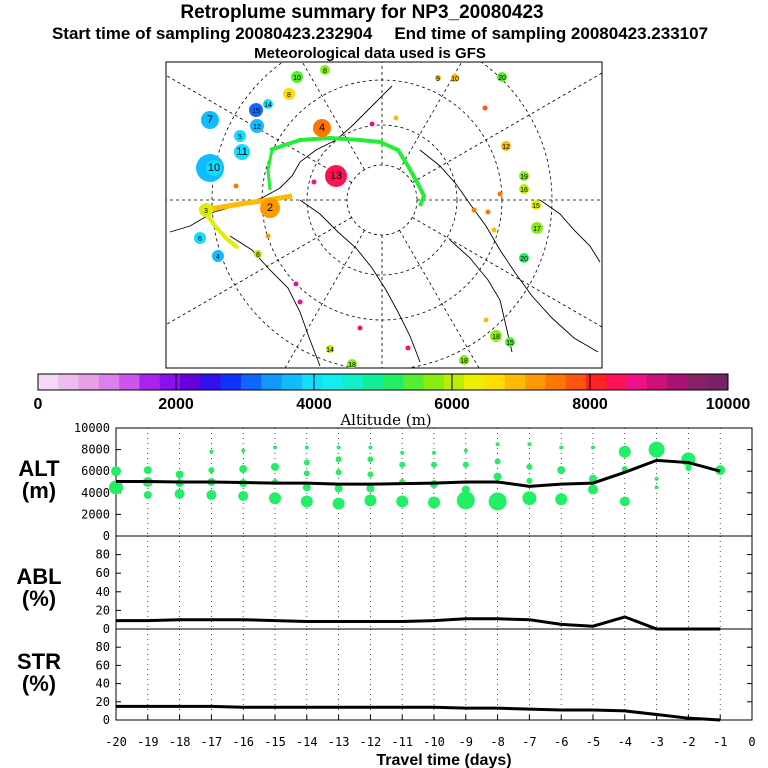  I want to click on plume-path-west, so click(270, 170).